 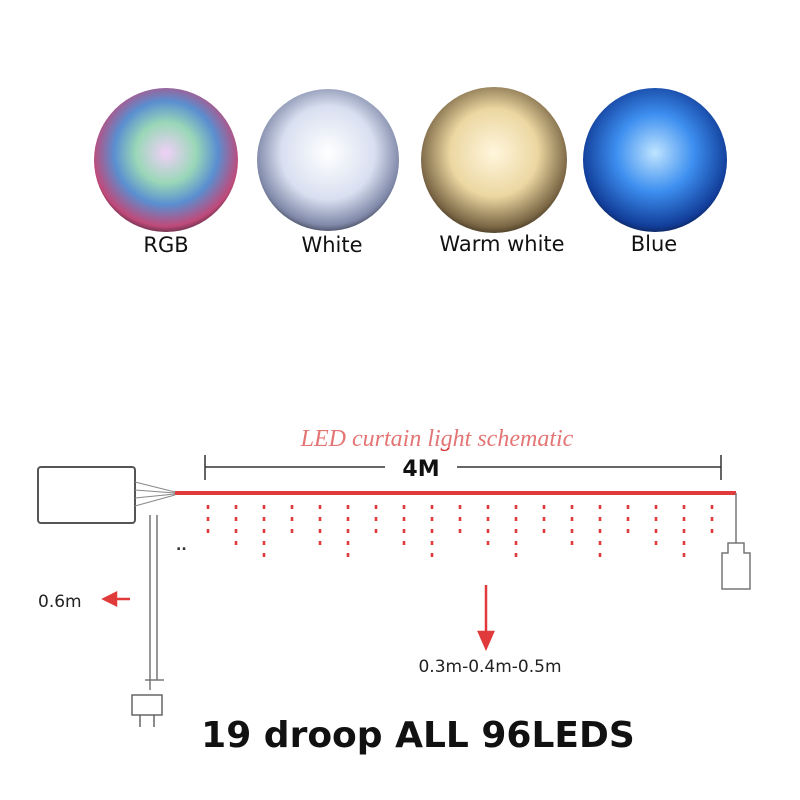 What do you see at coordinates (418, 735) in the screenshot?
I see `caption: 19 droop ALL 96LEDS` at bounding box center [418, 735].